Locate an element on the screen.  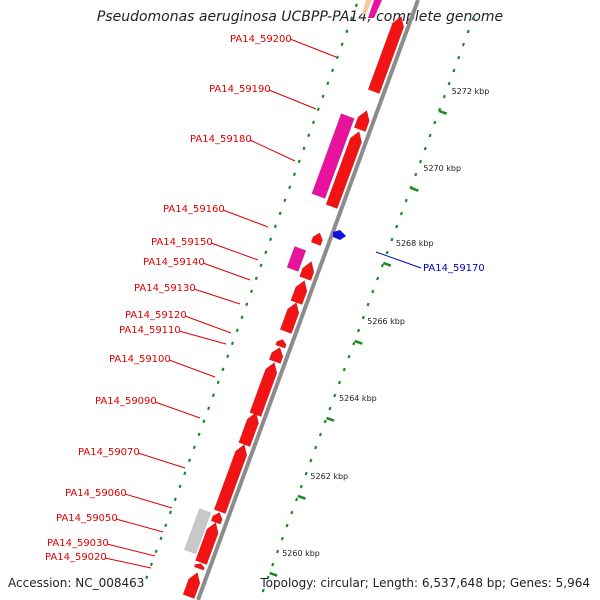
gene-label: PA14_59070 is located at coordinates (109, 452).